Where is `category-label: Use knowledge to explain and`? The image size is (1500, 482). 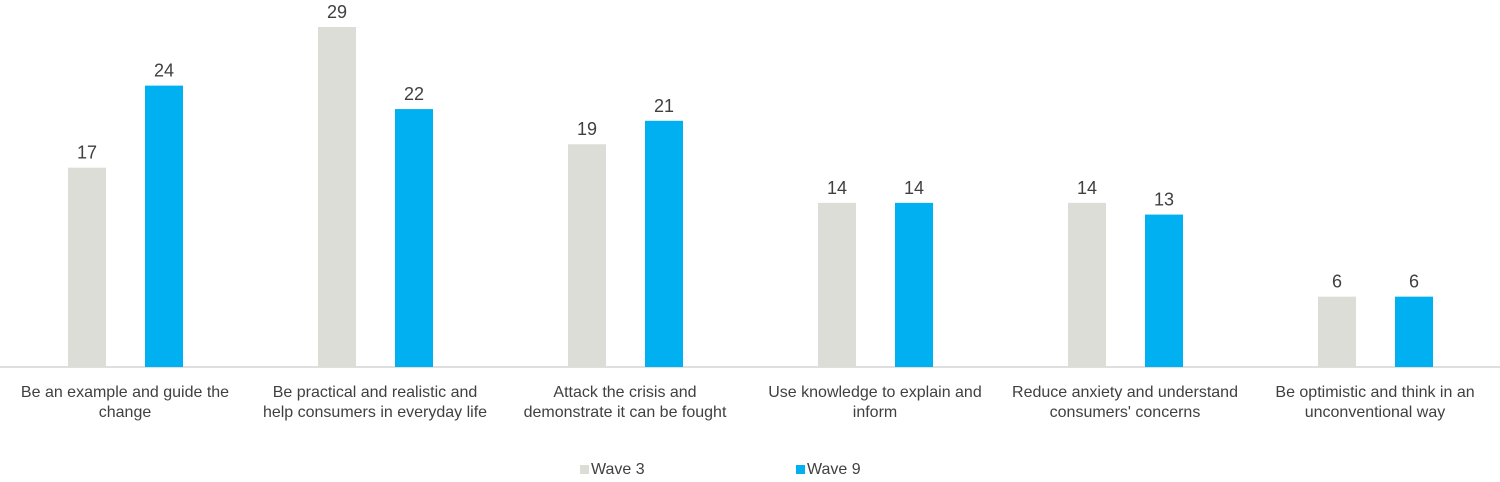 category-label: Use knowledge to explain and is located at coordinates (874, 392).